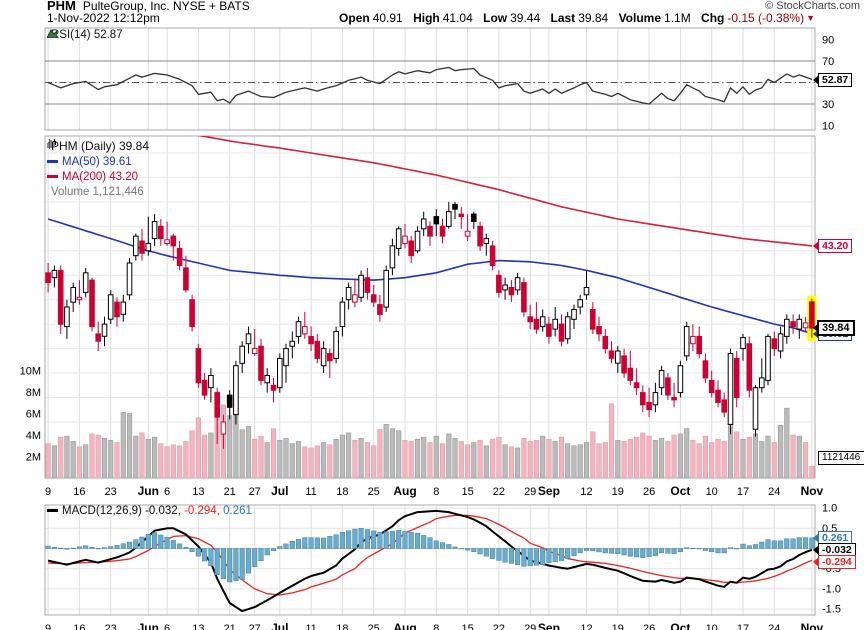  What do you see at coordinates (61, 6) in the screenshot?
I see `ticker-symbol: PHM` at bounding box center [61, 6].